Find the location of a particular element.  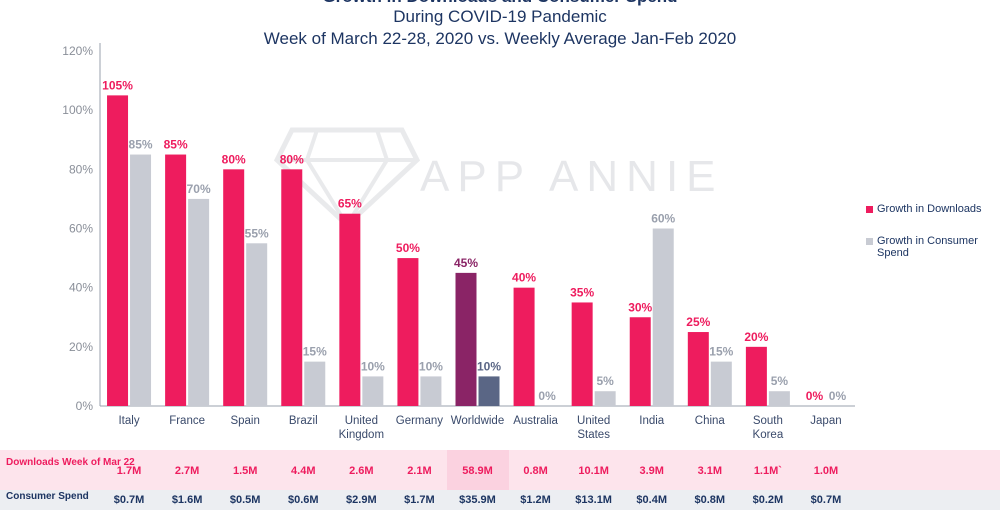

downloads-cell: 58.9M is located at coordinates (477, 471).